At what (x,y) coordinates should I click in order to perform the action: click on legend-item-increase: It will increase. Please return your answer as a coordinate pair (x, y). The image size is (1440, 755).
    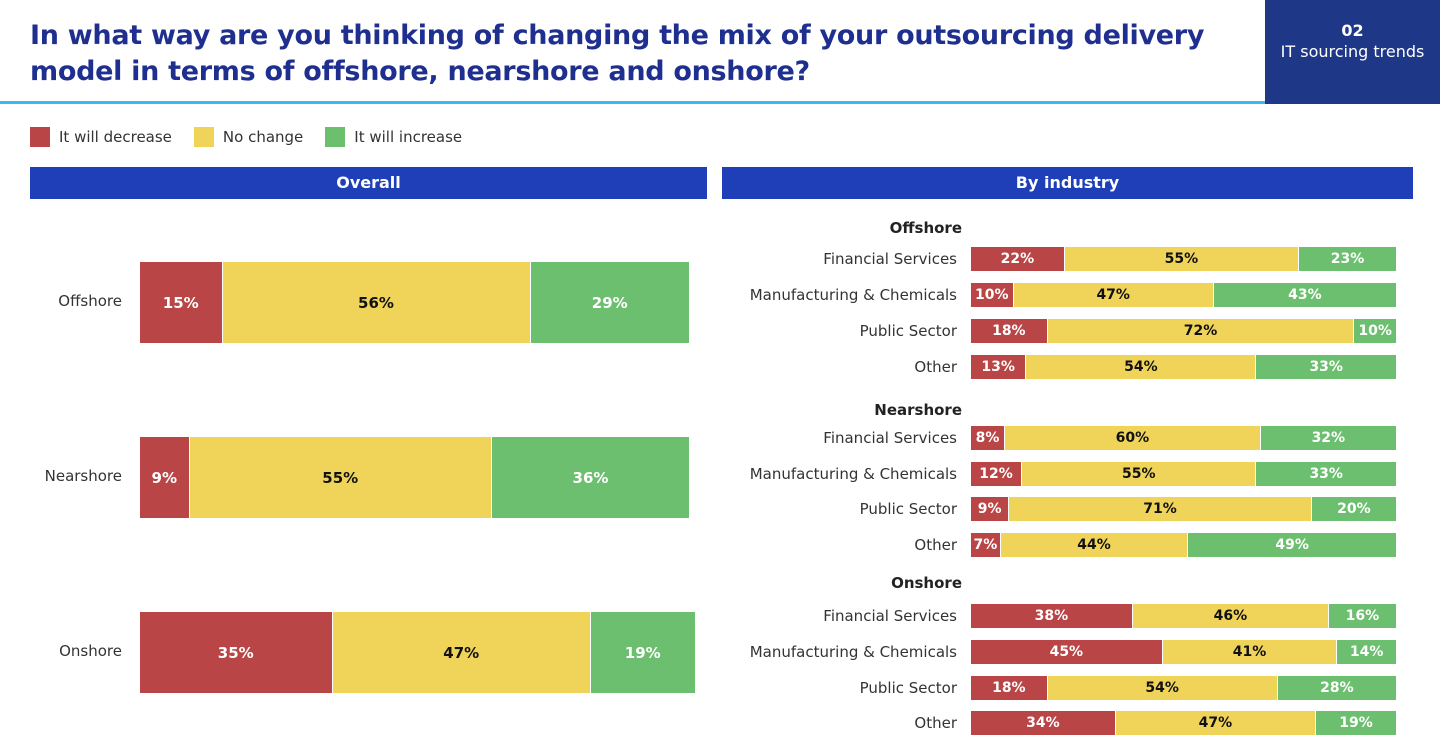
    Looking at the image, I should click on (393, 137).